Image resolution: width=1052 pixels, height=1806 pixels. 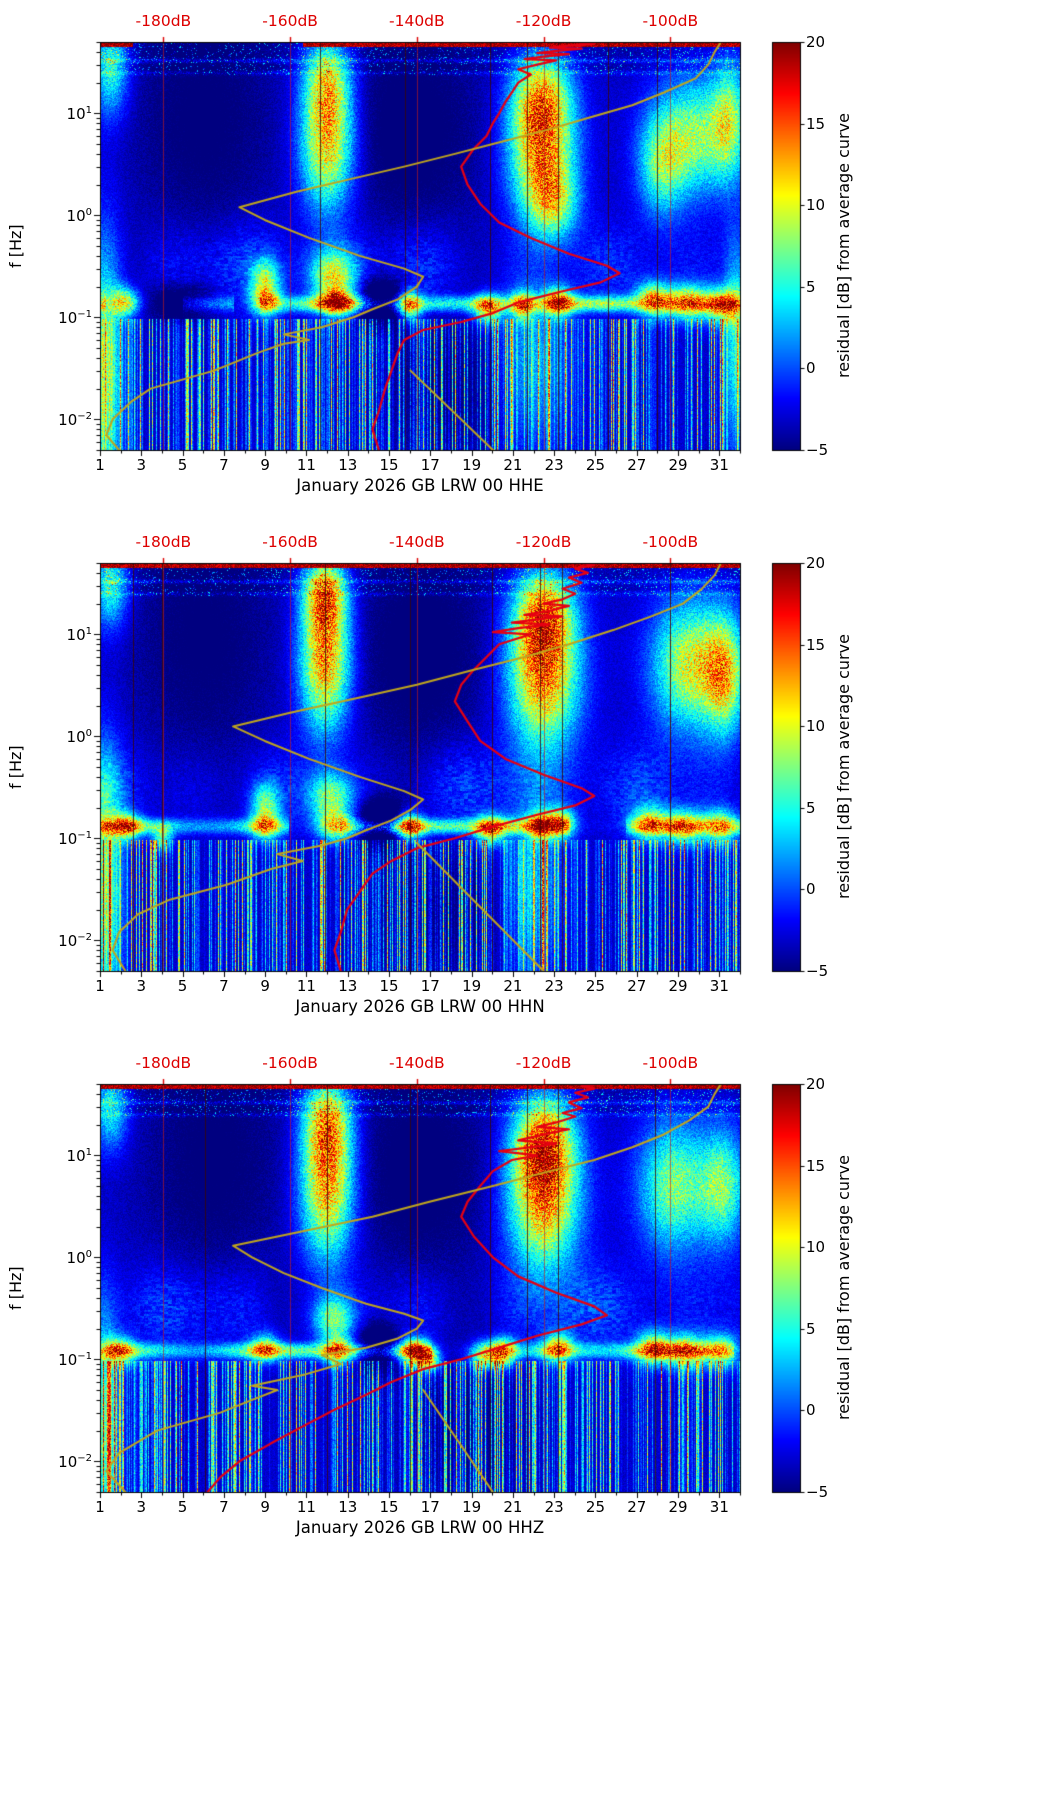 What do you see at coordinates (79, 114) in the screenshot?
I see `y-tick-label: 10¹` at bounding box center [79, 114].